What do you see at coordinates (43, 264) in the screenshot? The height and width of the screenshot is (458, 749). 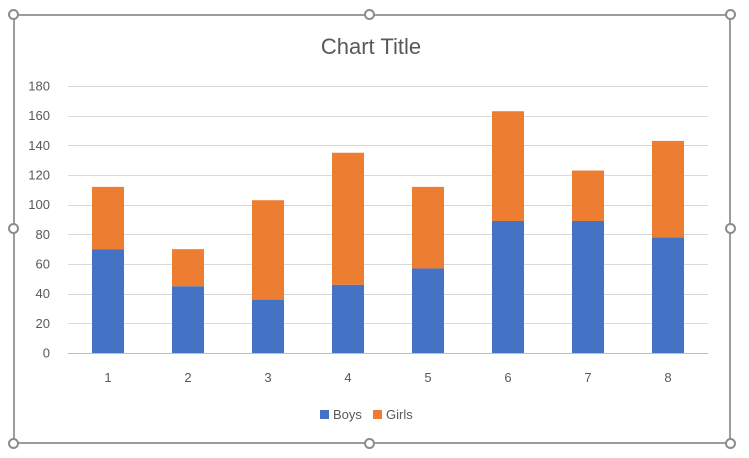 I see `y-tick-label: 60` at bounding box center [43, 264].